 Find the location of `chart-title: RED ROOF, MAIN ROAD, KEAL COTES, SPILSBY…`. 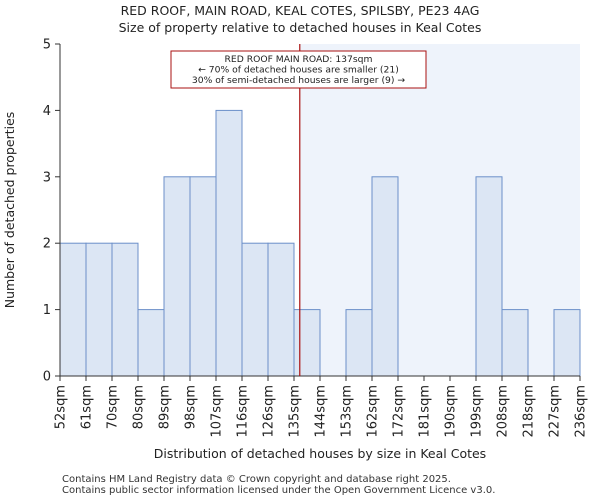

chart-title: RED ROOF, MAIN ROAD, KEAL COTES, SPILSBY… is located at coordinates (300, 10).